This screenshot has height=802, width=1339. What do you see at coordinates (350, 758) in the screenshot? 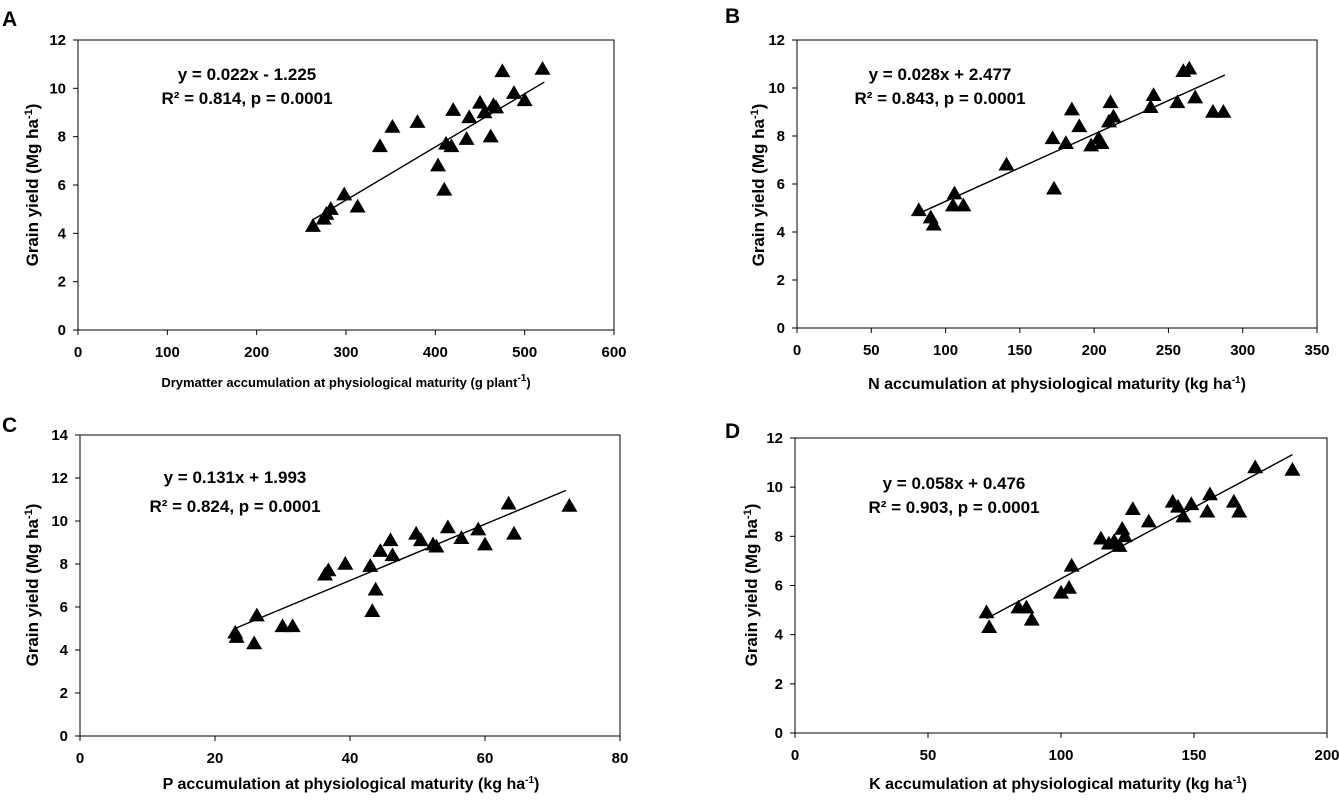
I see `x-tick-label: 40` at bounding box center [350, 758].